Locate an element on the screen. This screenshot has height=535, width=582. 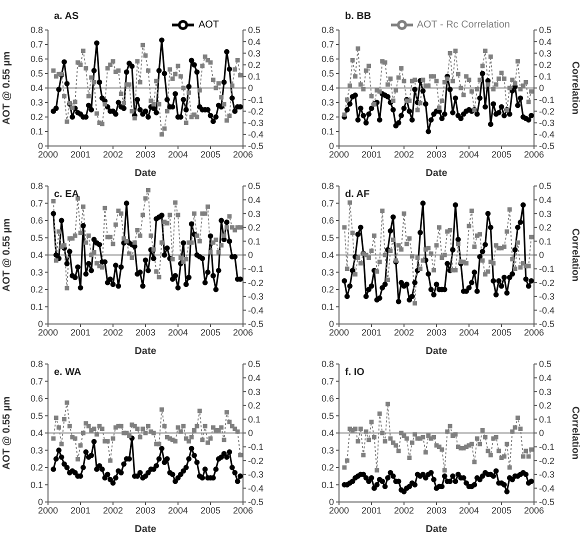
legend-label: AOT is located at coordinates (208, 25).